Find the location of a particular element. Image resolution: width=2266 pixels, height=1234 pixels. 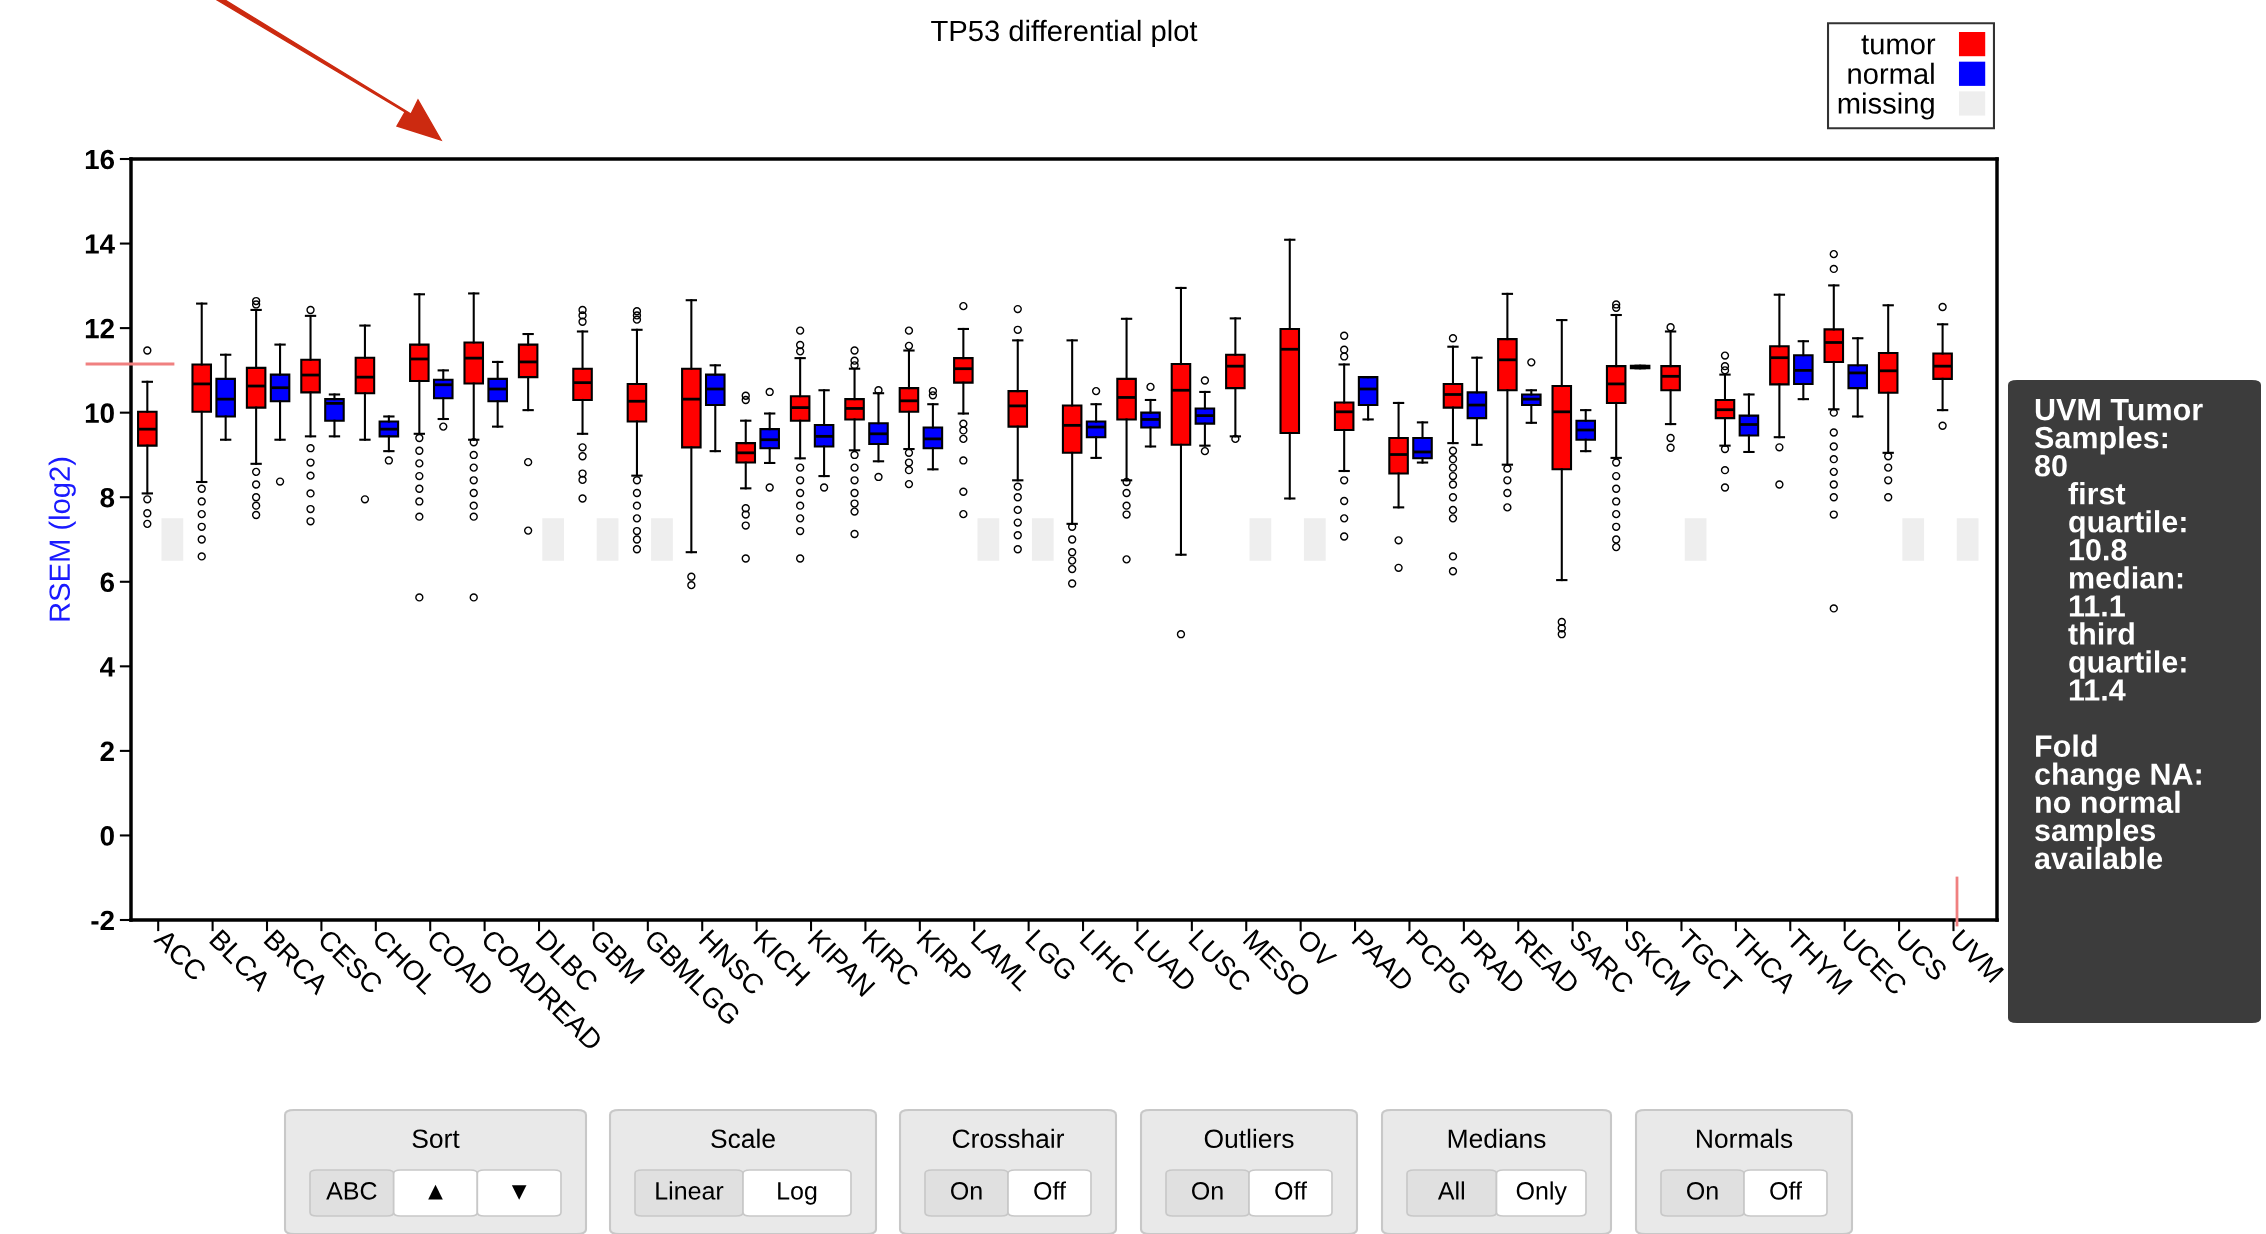

x-tick-label: ACC is located at coordinates (180, 954).